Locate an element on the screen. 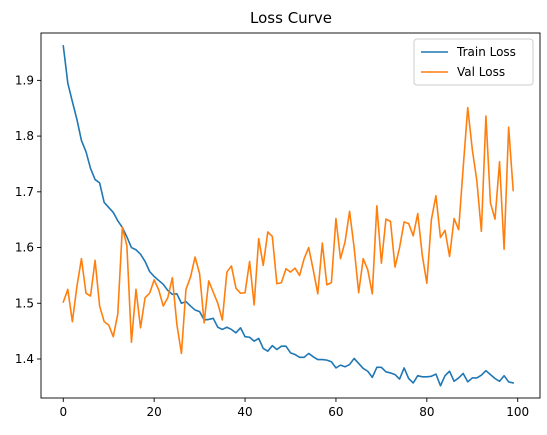 The width and height of the screenshot is (547, 435). x-tick-label: 60 is located at coordinates (335, 412).